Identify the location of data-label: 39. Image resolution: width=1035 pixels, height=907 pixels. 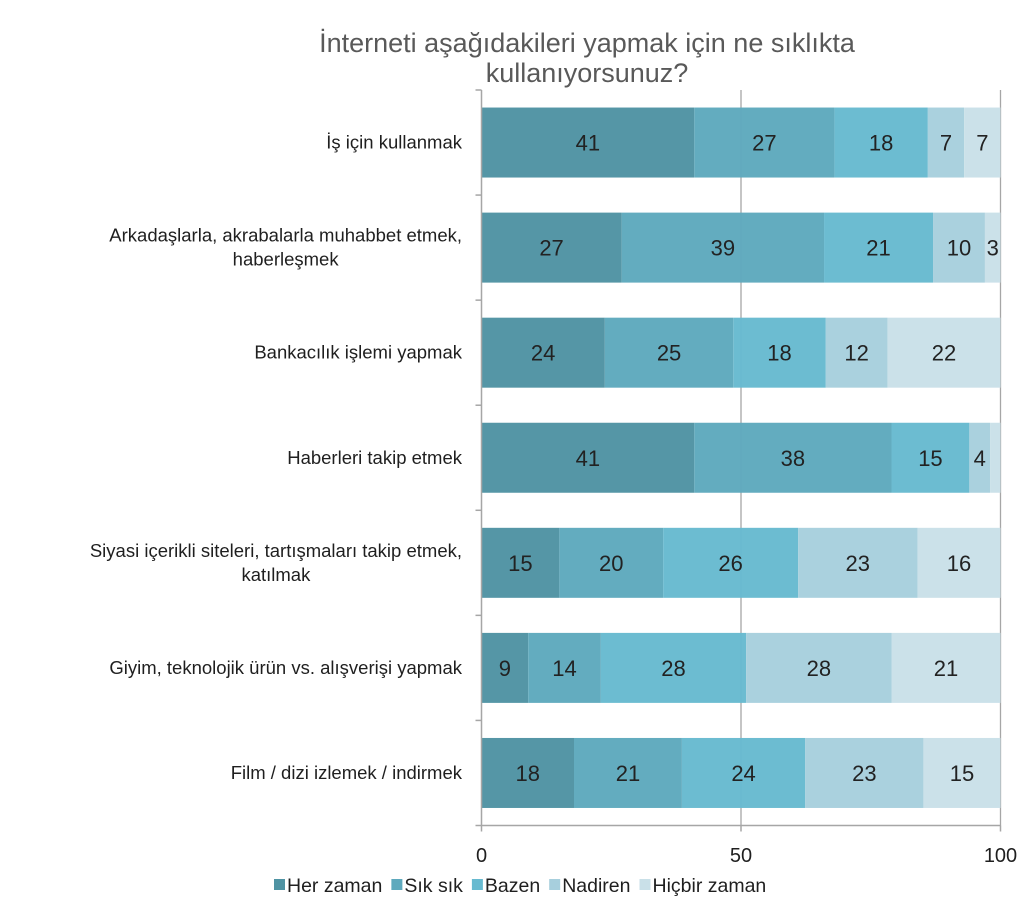
(723, 248).